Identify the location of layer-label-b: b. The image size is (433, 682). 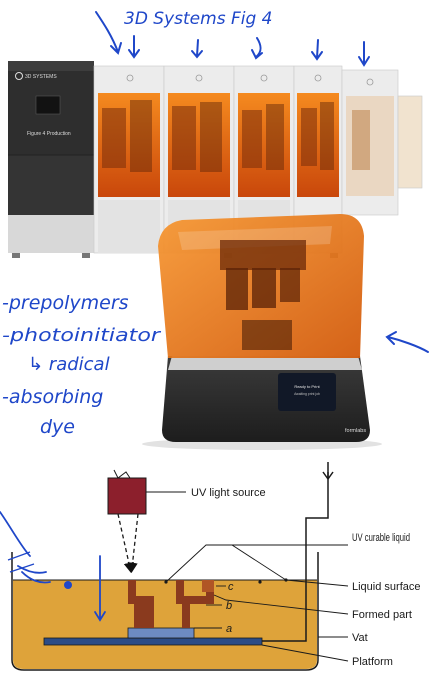
(229, 606).